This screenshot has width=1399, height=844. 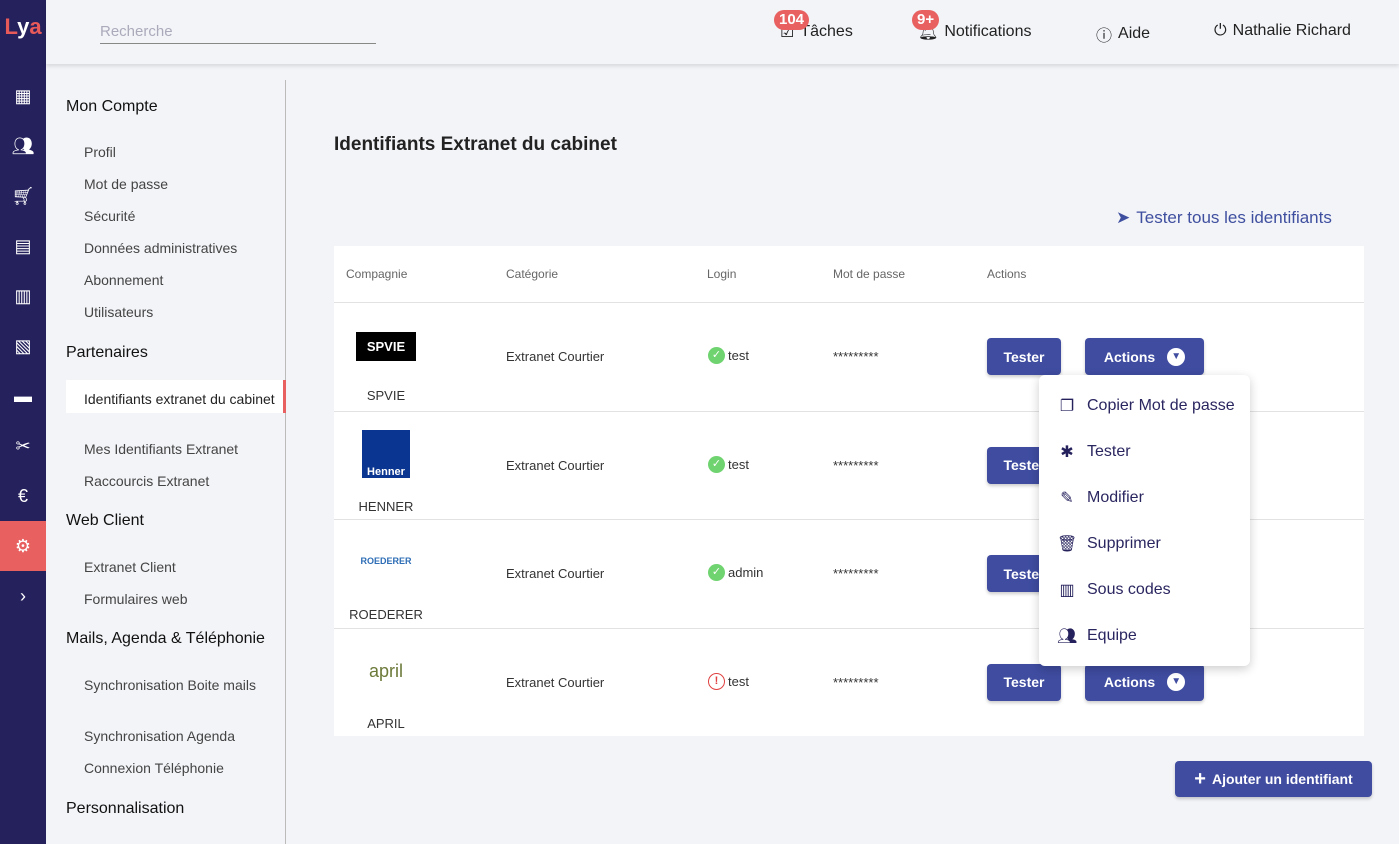 I want to click on sidebar-item: Utilisateurs, so click(x=119, y=312).